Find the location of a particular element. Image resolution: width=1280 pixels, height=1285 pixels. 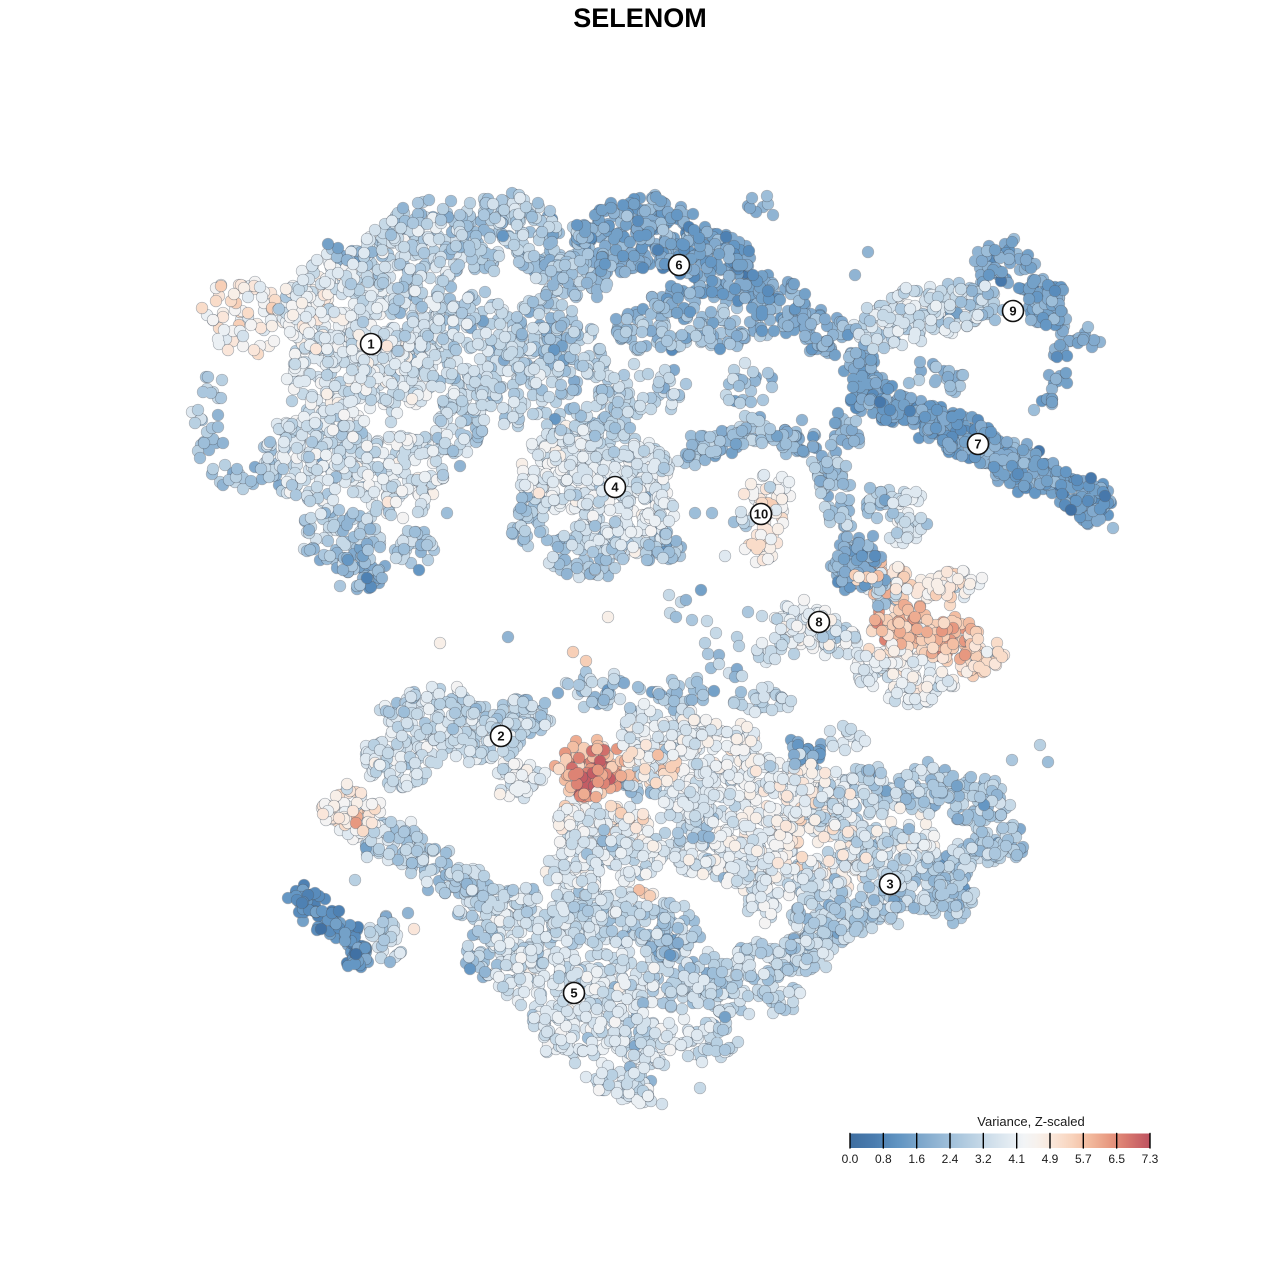

svg-text: 3 is located at coordinates (889, 884).